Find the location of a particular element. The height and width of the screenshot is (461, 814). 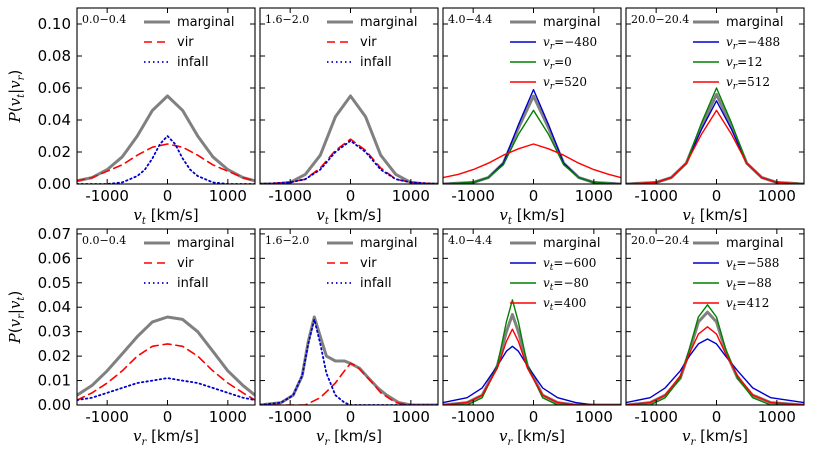

panel-range-label: 20.0−20.4 is located at coordinates (660, 240).